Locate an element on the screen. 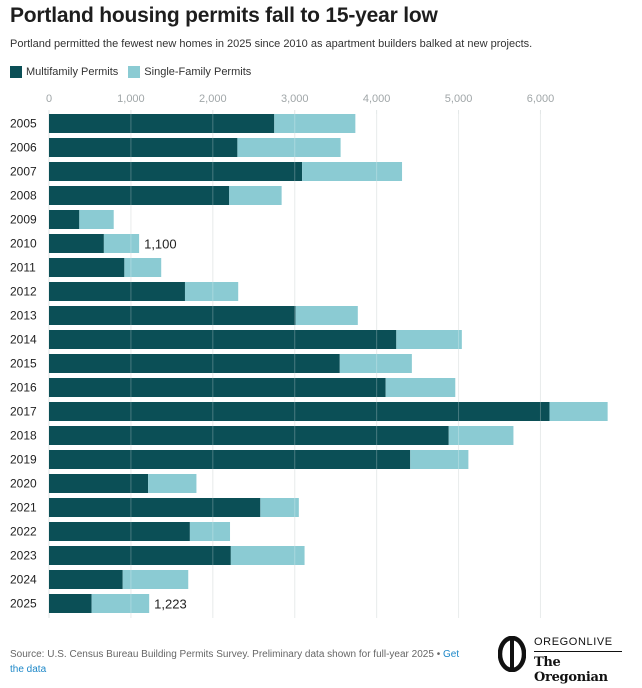 This screenshot has width=642, height=688. legend-item-single-family: Single-Family Permits is located at coordinates (189, 72).